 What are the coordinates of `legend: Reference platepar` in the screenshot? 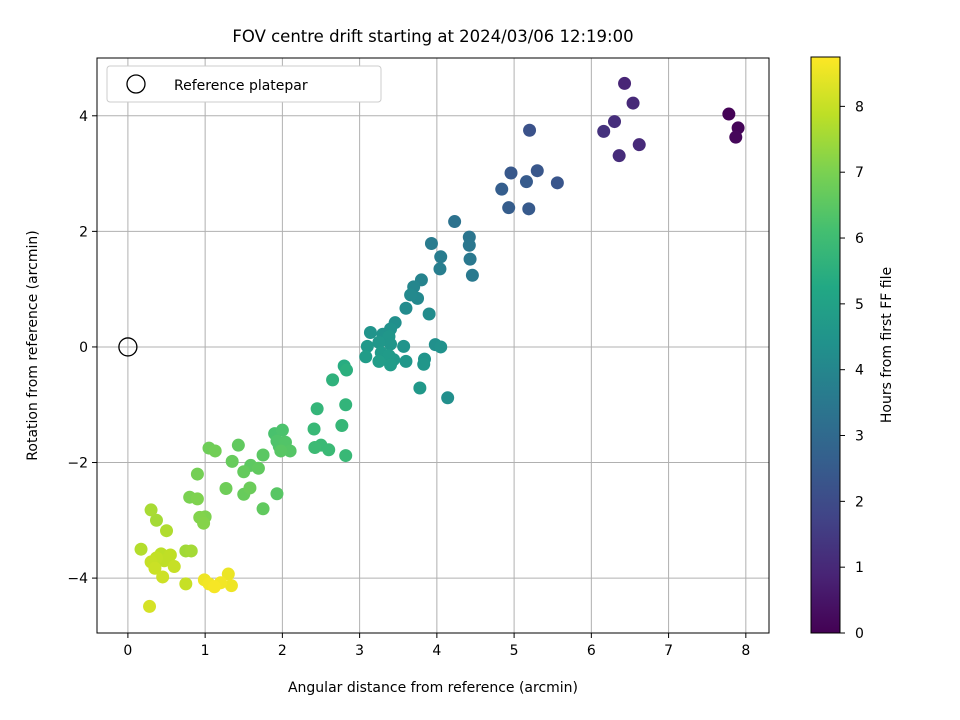 It's located at (244, 84).